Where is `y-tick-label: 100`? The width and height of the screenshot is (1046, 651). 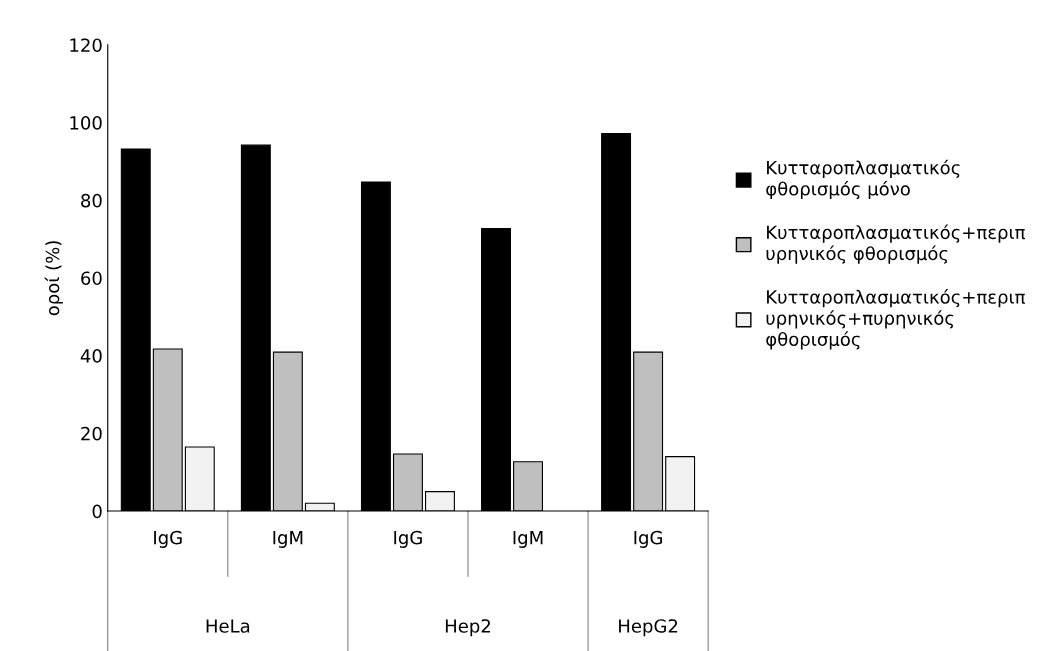 y-tick-label: 100 is located at coordinates (86, 123).